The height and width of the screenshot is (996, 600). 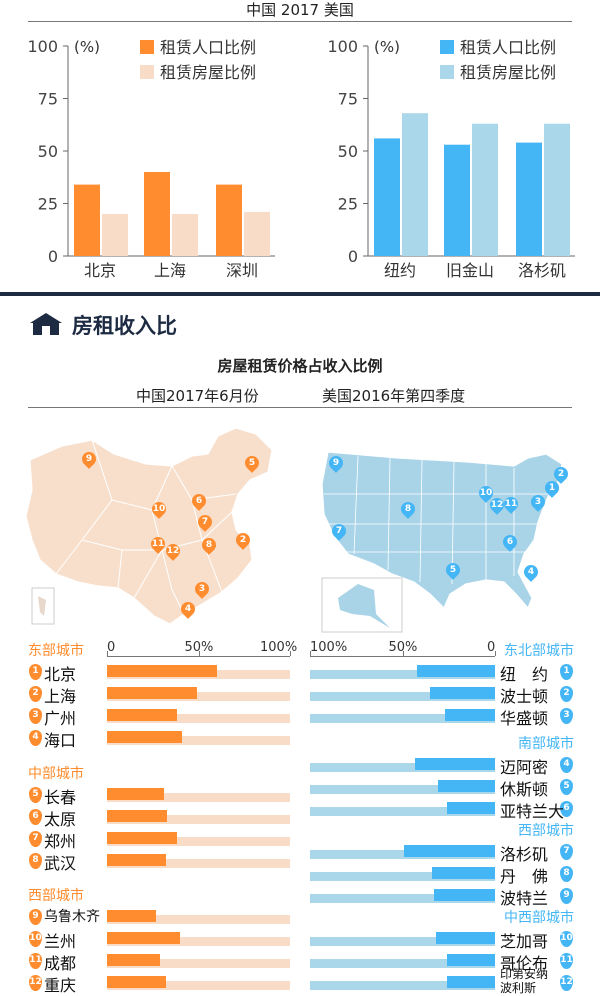 I want to click on us-category-label: 洛杉矶, so click(x=542, y=270).